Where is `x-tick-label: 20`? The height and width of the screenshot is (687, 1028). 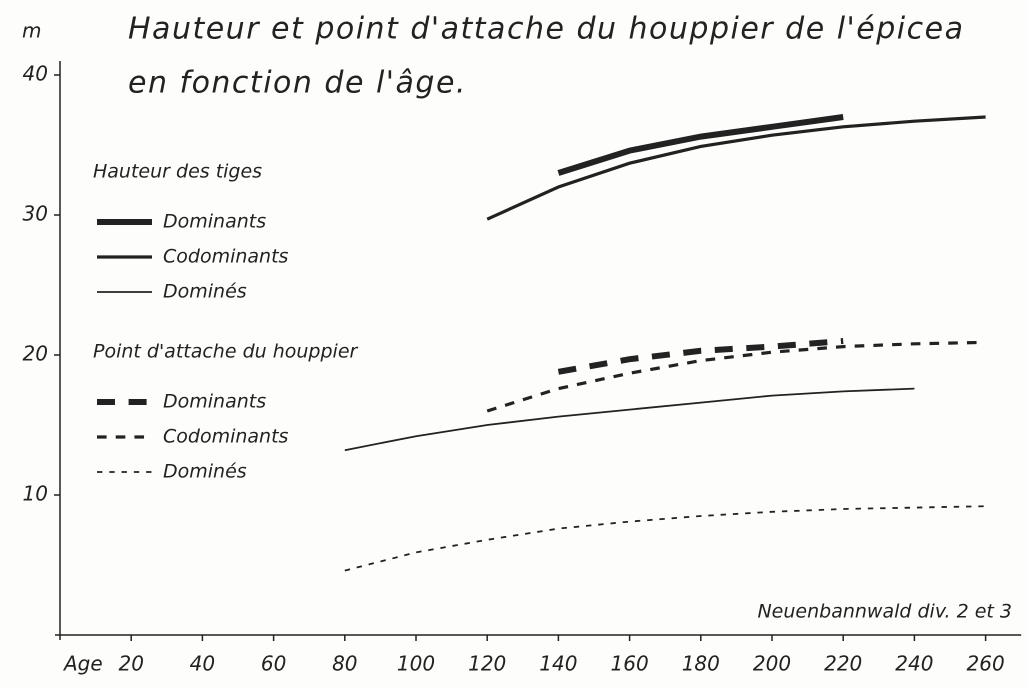
x-tick-label: 20 is located at coordinates (130, 664).